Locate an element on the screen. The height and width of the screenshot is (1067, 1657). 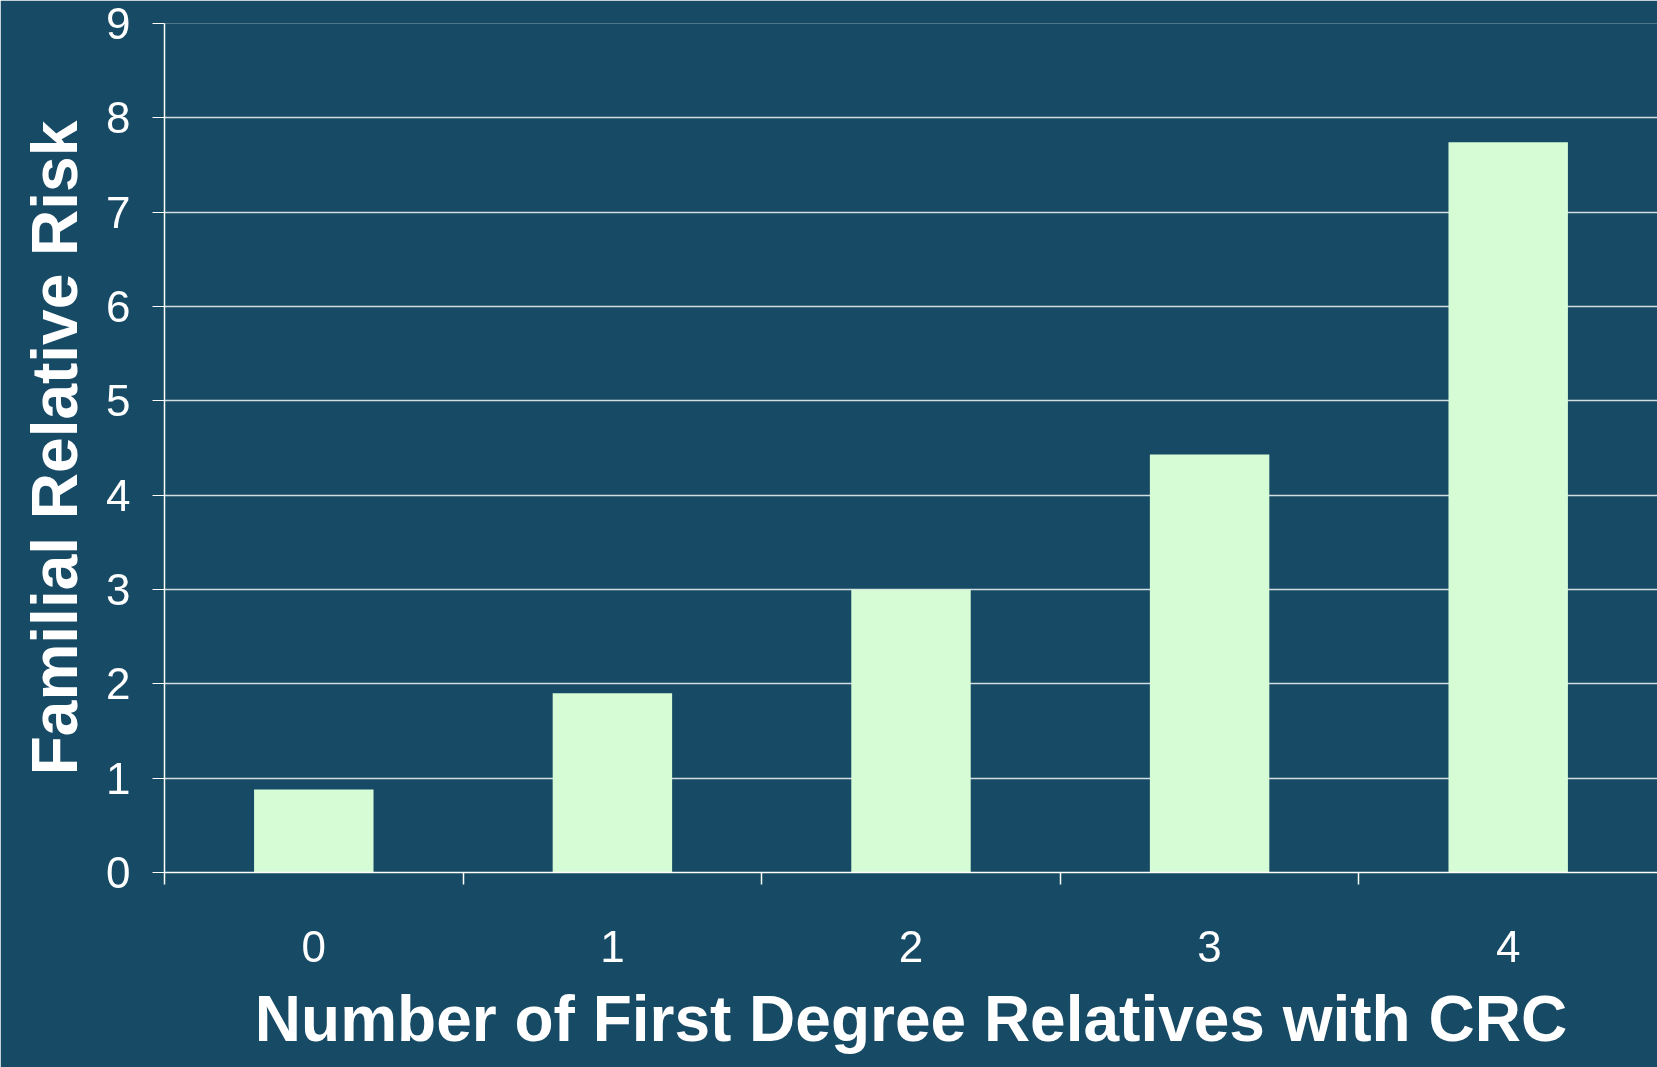
x-tick-label: 4 is located at coordinates (1508, 946).